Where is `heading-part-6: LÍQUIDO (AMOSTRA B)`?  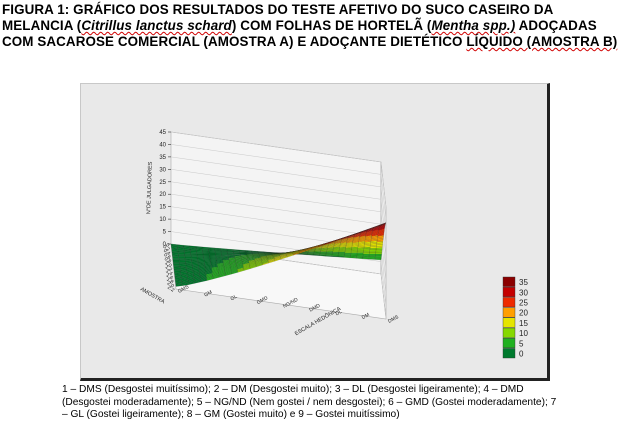
heading-part-6: LÍQUIDO (AMOSTRA B) is located at coordinates (542, 41).